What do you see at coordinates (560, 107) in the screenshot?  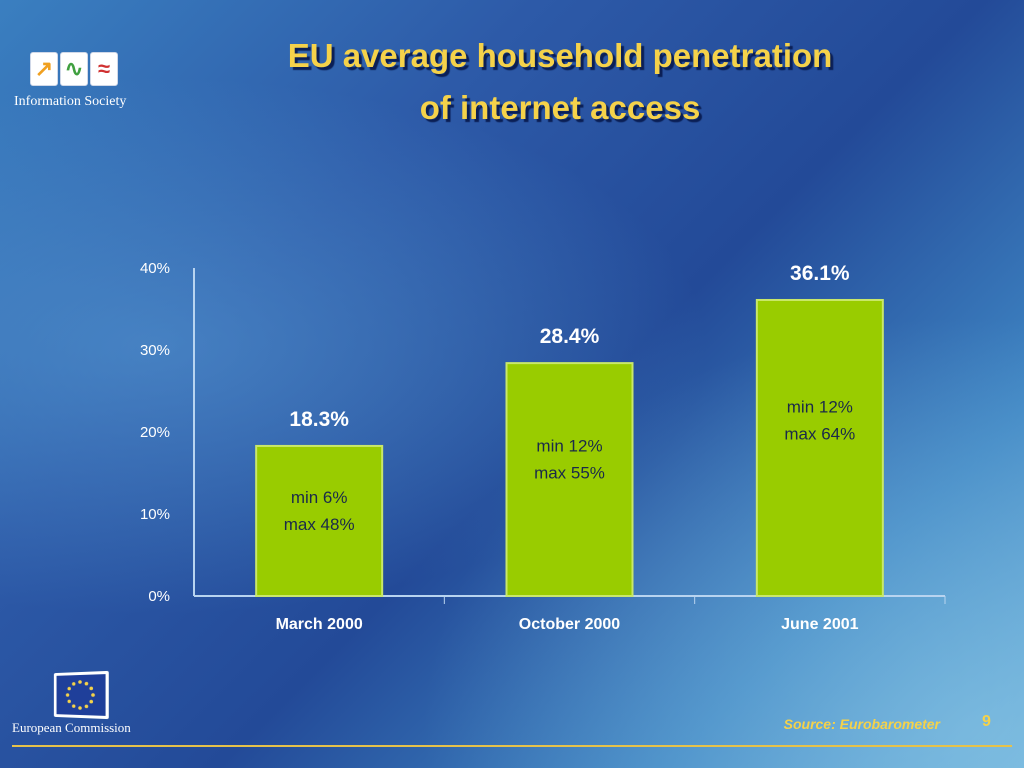 I see `title-line-2: of internet access` at bounding box center [560, 107].